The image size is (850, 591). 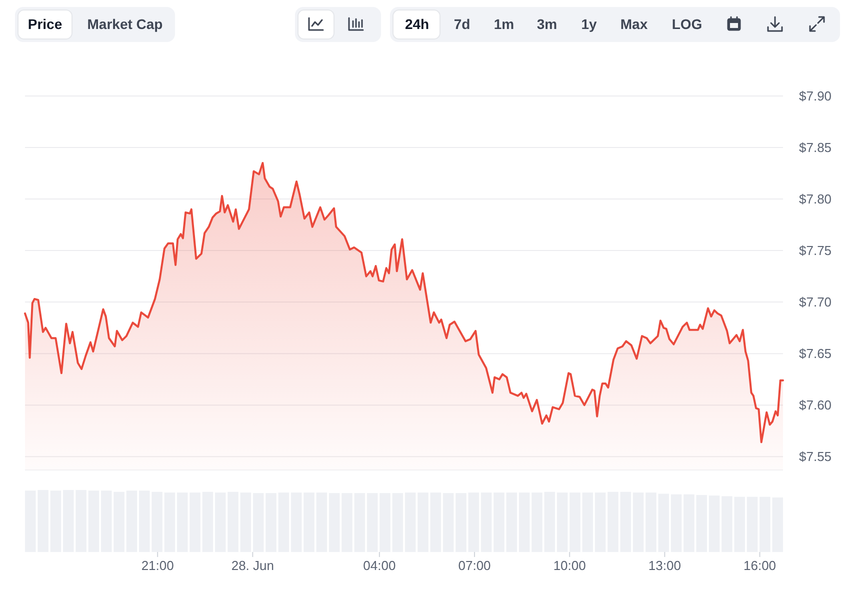 I want to click on text: Price, so click(x=45, y=24).